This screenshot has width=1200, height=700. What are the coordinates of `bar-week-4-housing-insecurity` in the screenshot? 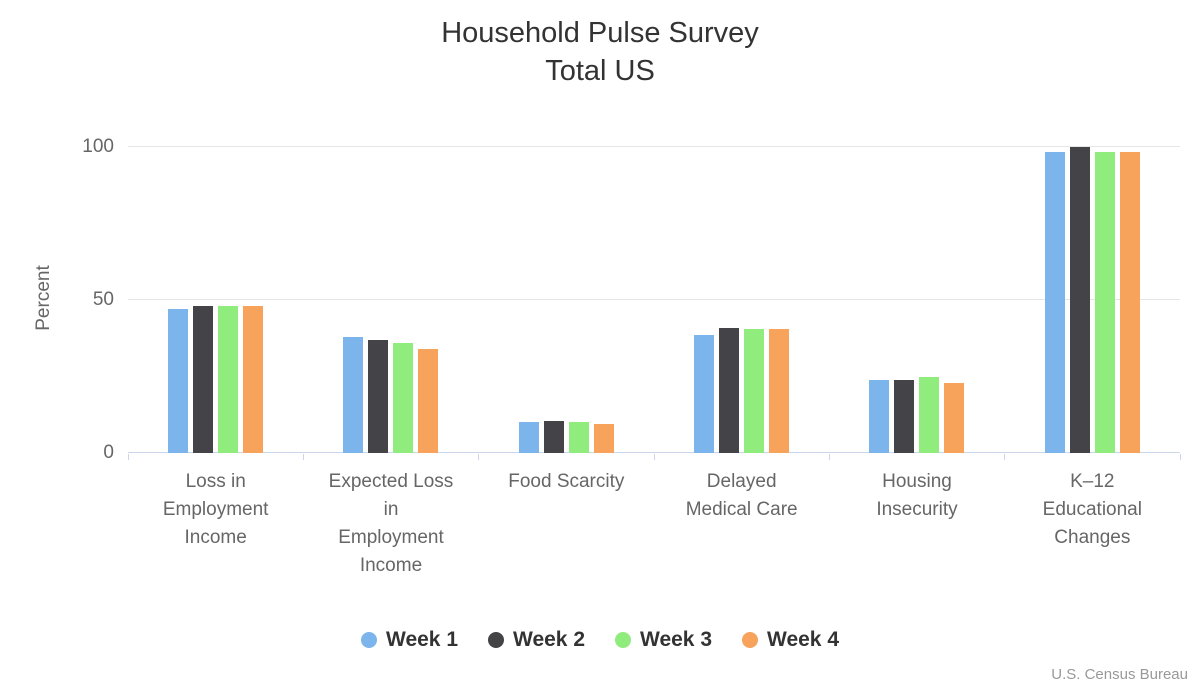 It's located at (954, 417).